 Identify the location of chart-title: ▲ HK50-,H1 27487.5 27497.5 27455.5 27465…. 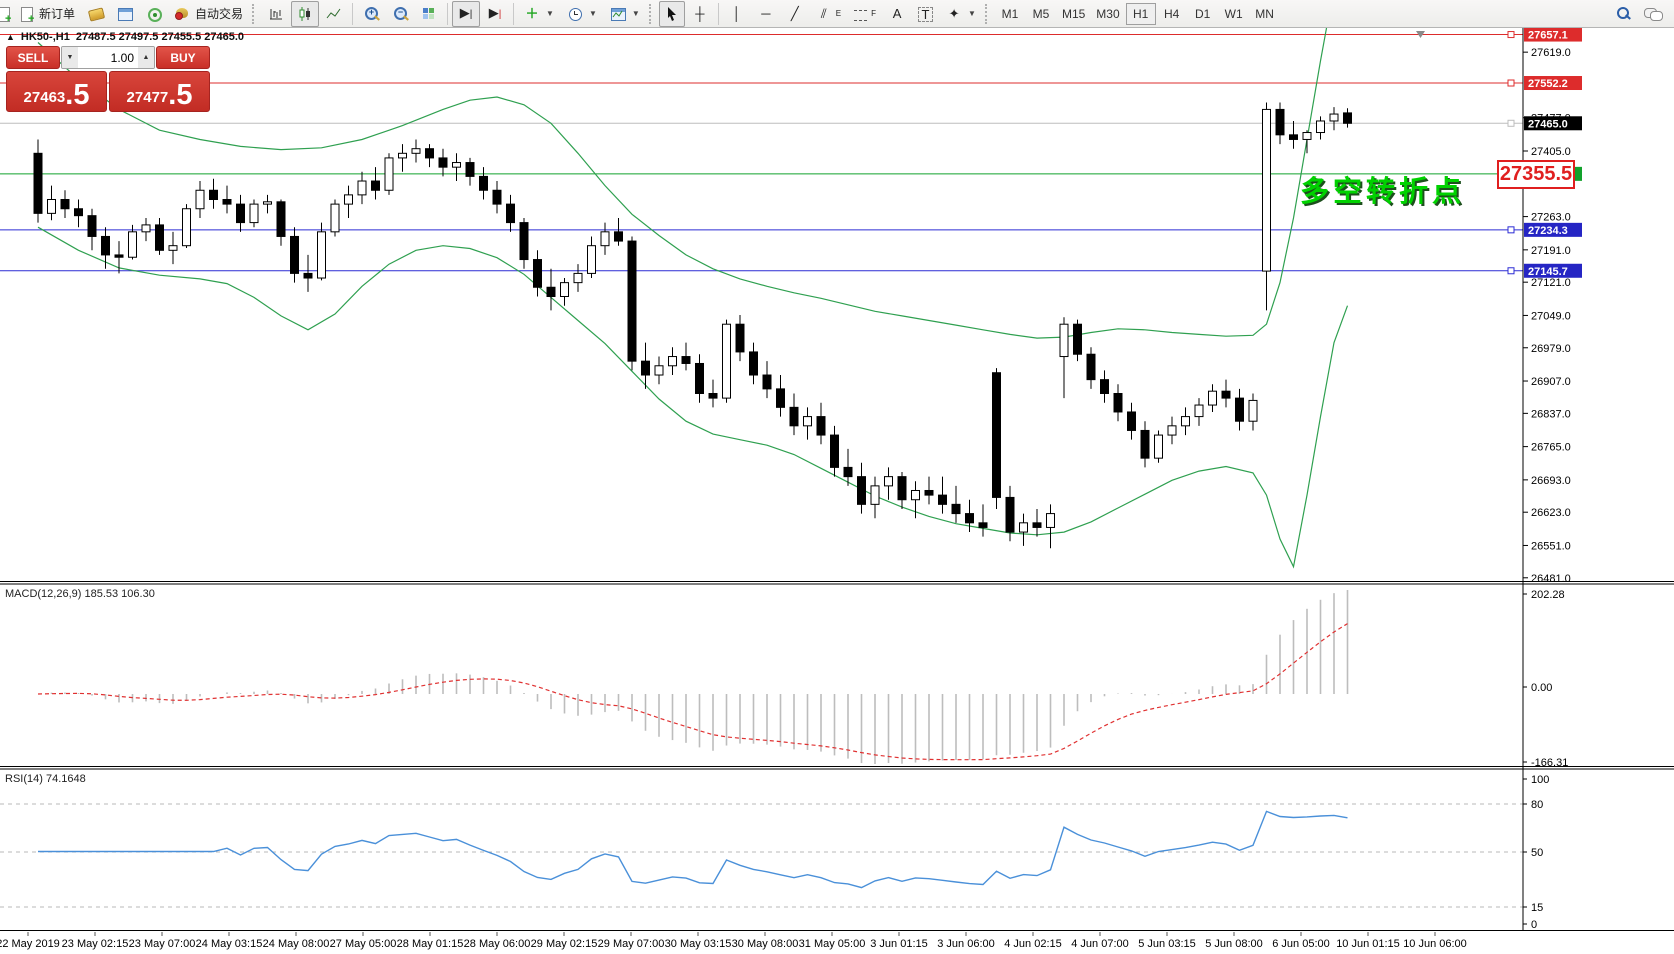
(125, 37).